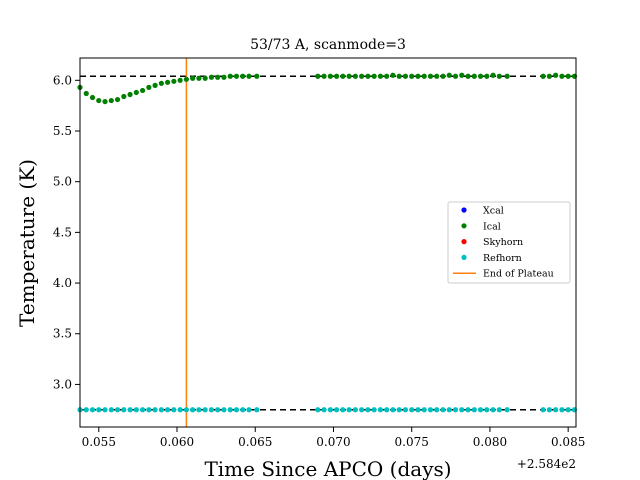  I want to click on y-tick-label: 3.5, so click(62, 334).